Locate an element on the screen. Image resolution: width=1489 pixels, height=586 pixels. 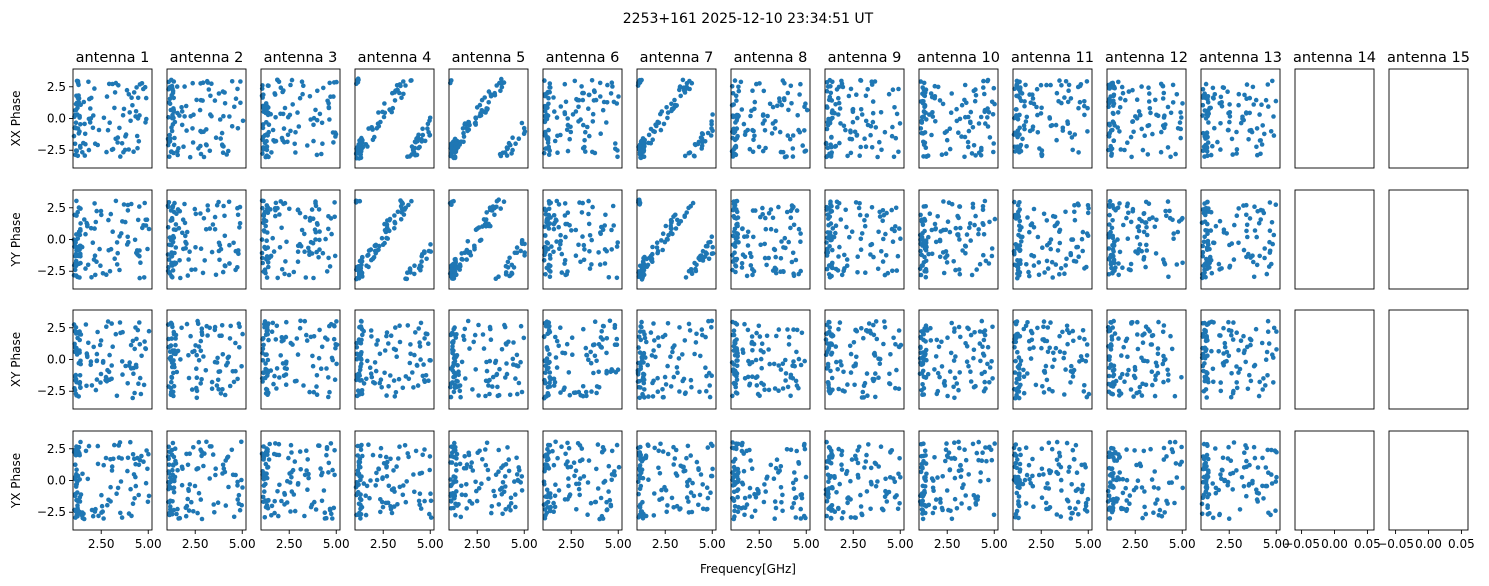
antenna-title: antenna 5 is located at coordinates (489, 58).